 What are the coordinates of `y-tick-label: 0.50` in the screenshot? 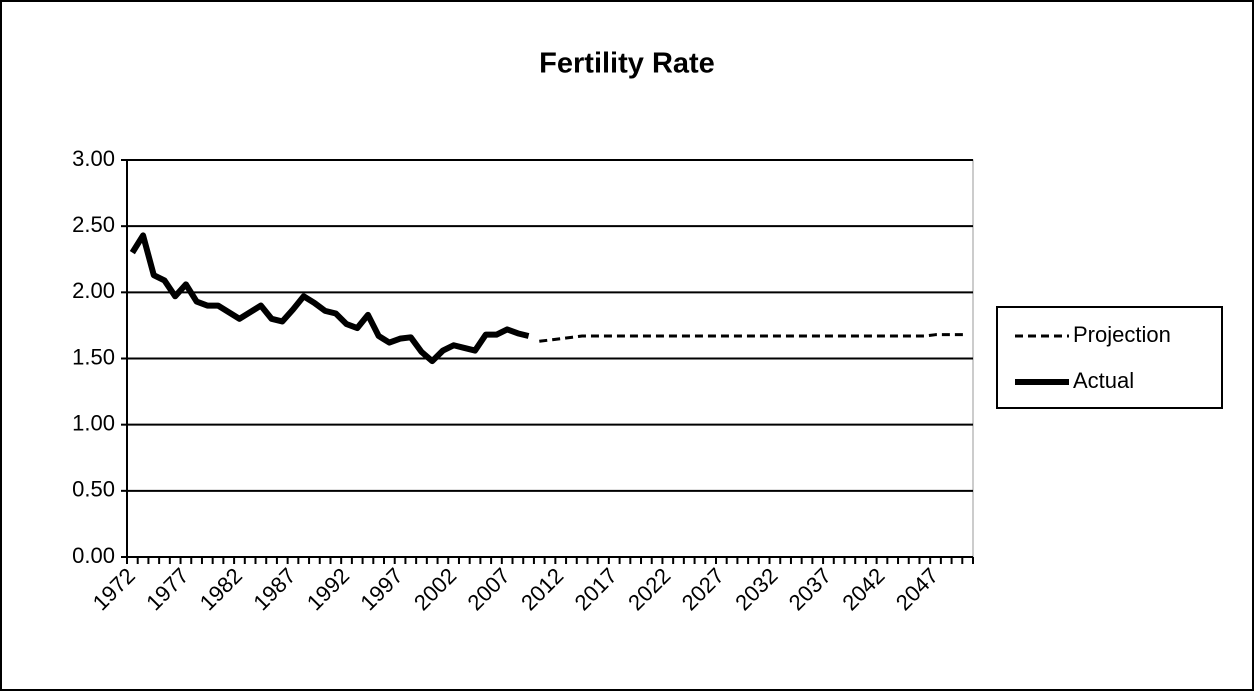 It's located at (93, 489).